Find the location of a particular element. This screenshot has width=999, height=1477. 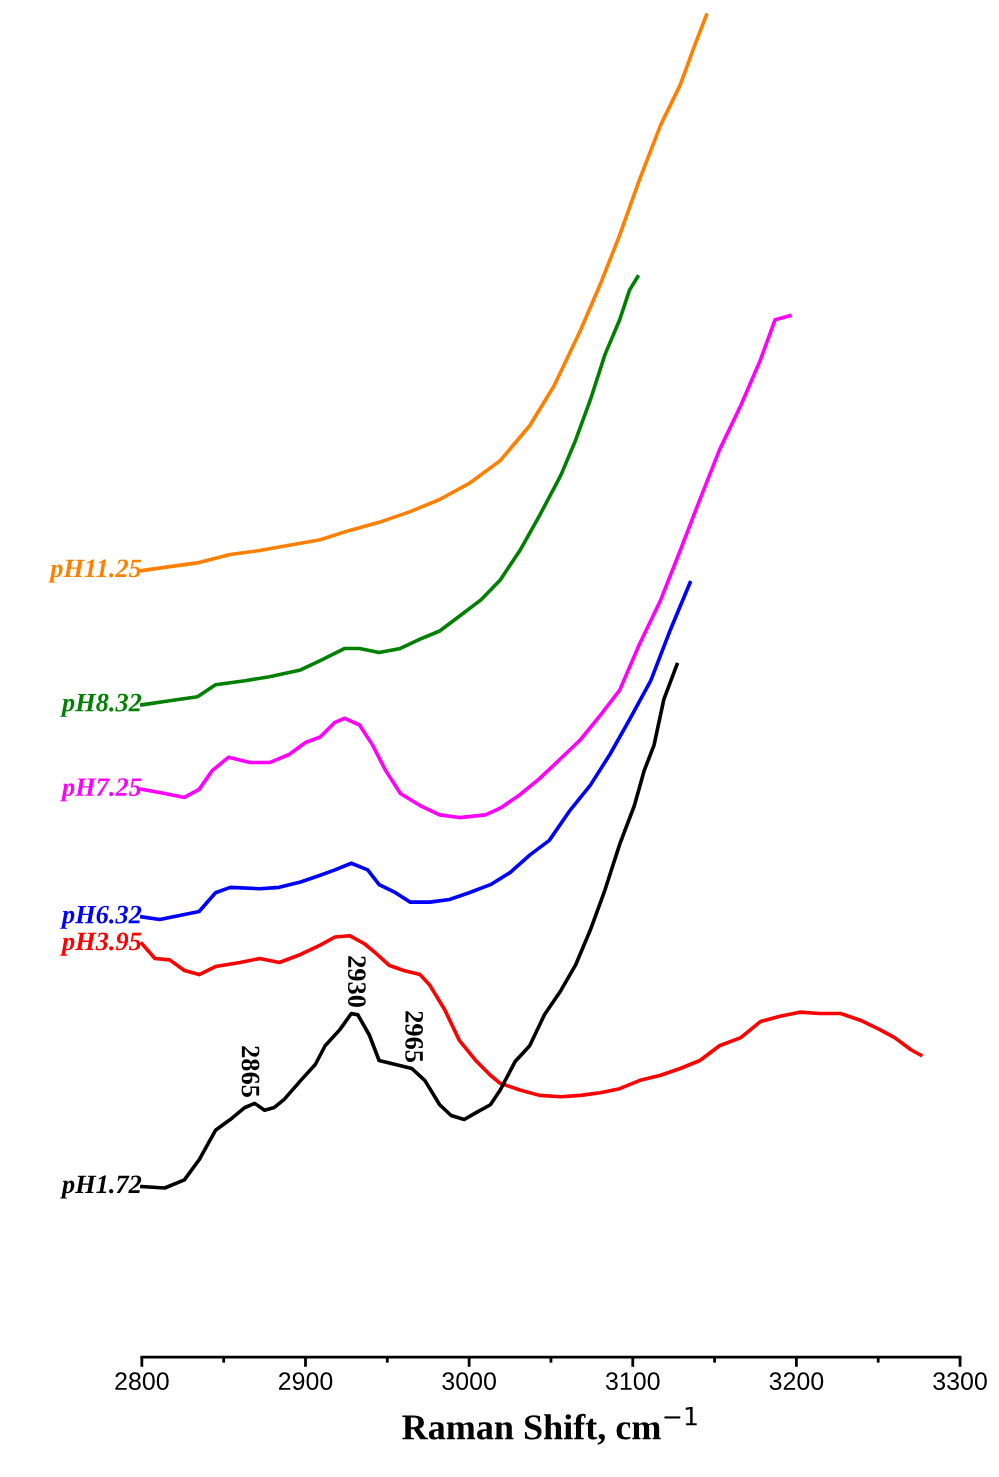

series-label: pH1.72 is located at coordinates (101, 1187).